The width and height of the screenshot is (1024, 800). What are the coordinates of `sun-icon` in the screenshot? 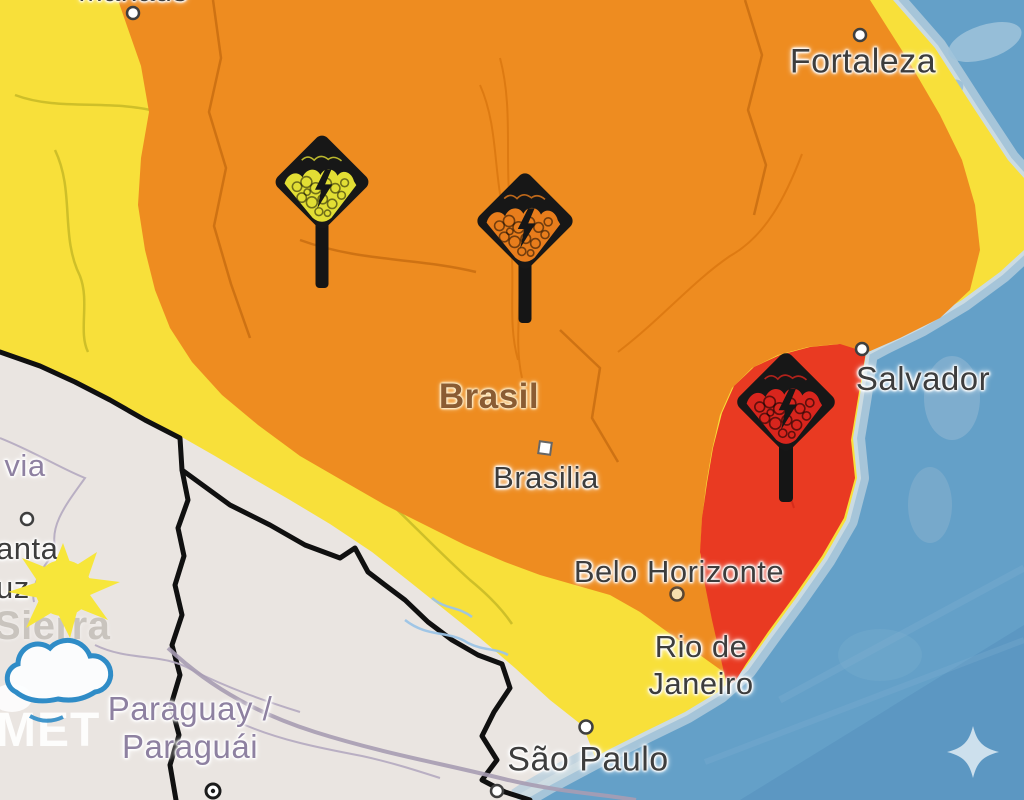 It's located at (64, 590).